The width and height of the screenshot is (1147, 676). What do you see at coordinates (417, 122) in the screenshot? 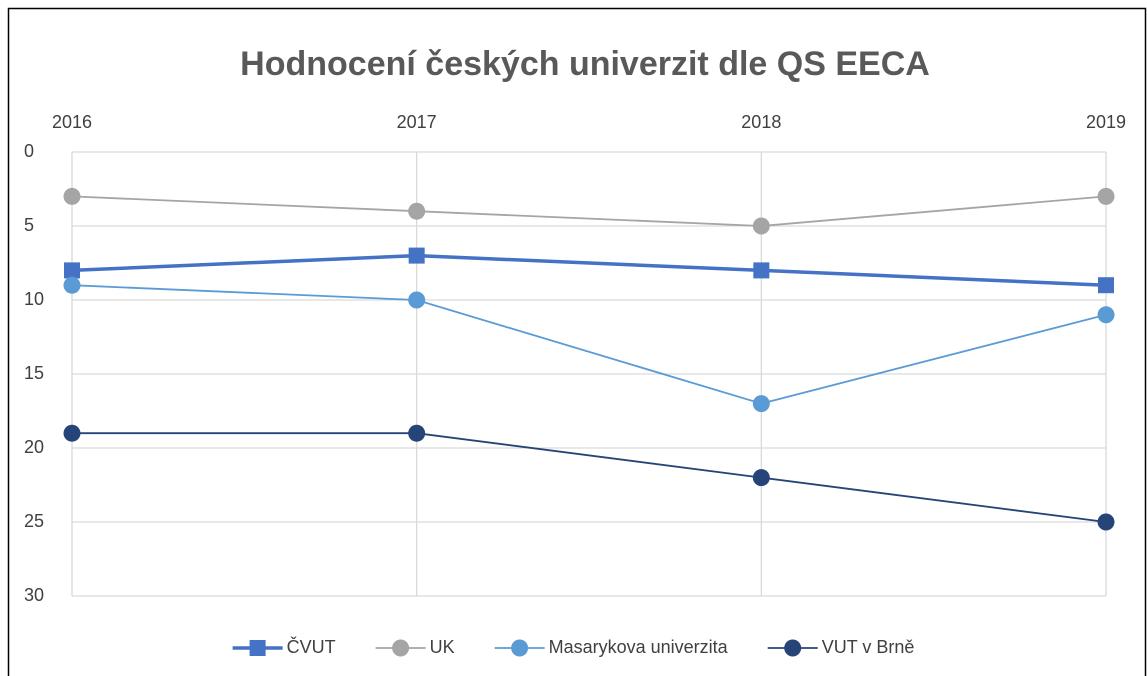
I see `x-tick-label: 2017` at bounding box center [417, 122].